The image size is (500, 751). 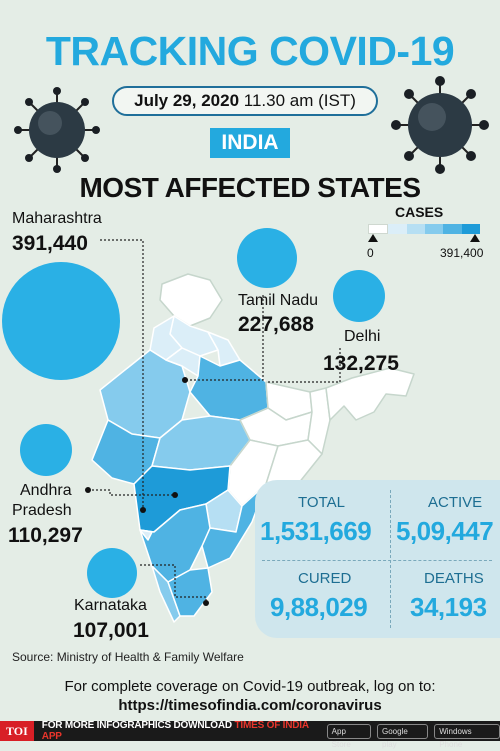 What do you see at coordinates (110, 605) in the screenshot?
I see `state-name-karnataka: Karnataka` at bounding box center [110, 605].